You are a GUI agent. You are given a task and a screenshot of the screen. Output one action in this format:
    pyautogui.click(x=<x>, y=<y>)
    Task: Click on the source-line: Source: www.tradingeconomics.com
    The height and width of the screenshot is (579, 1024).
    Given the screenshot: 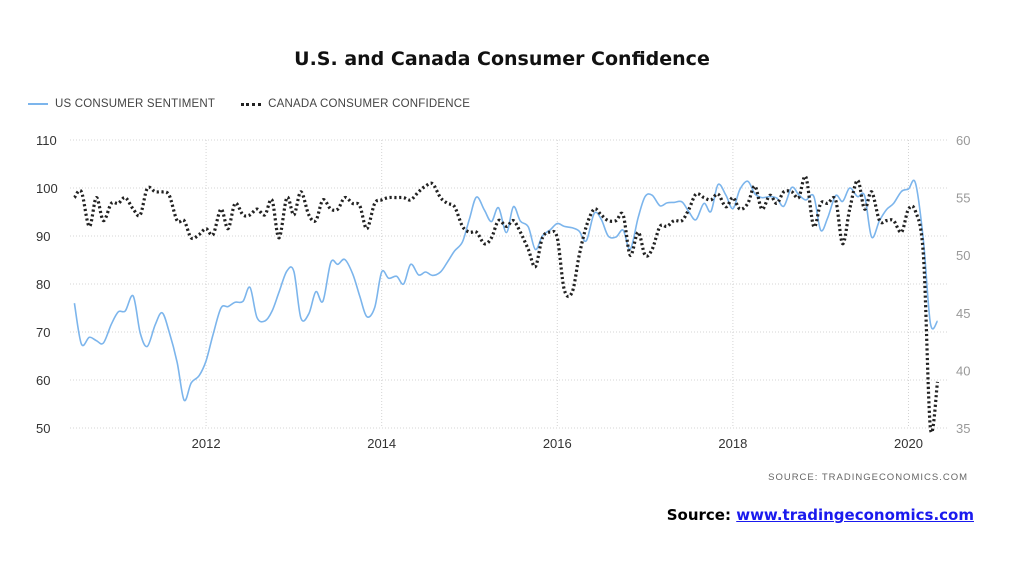 What is the action you would take?
    pyautogui.click(x=820, y=515)
    